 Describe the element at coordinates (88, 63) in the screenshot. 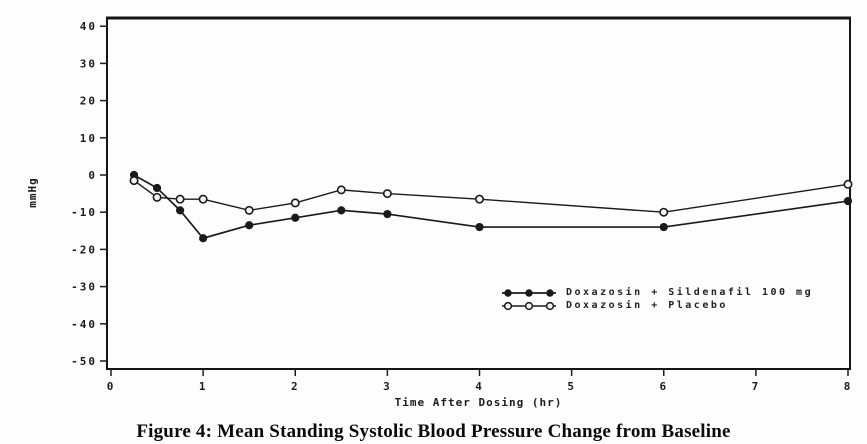

I see `y-tick-label: 30` at that location.